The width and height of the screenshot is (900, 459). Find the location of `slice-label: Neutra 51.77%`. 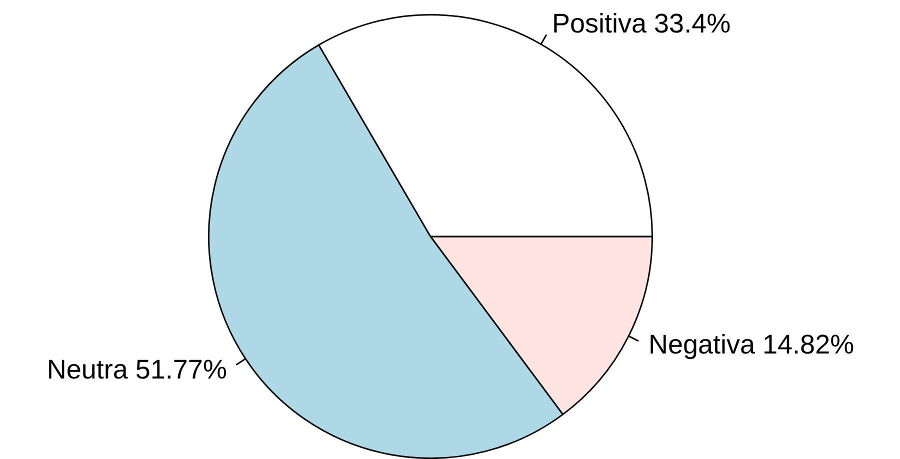

slice-label: Neutra 51.77% is located at coordinates (136, 369).